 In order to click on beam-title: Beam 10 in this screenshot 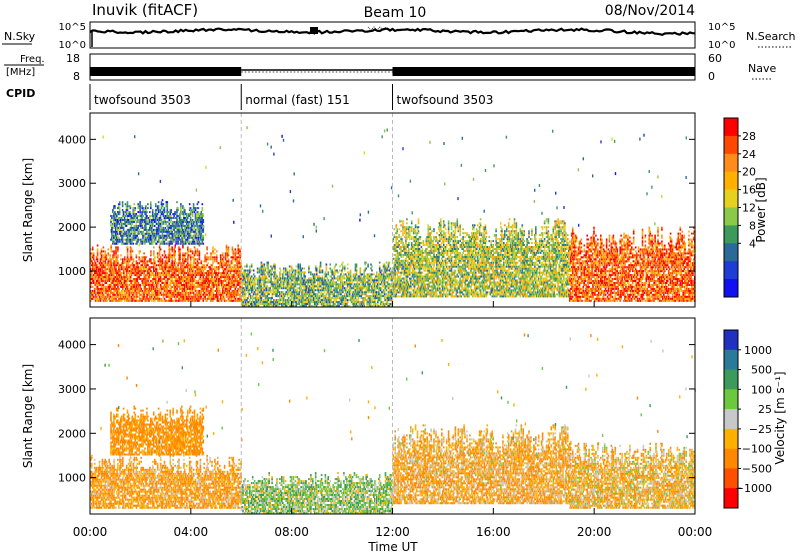, I will do `click(395, 13)`.